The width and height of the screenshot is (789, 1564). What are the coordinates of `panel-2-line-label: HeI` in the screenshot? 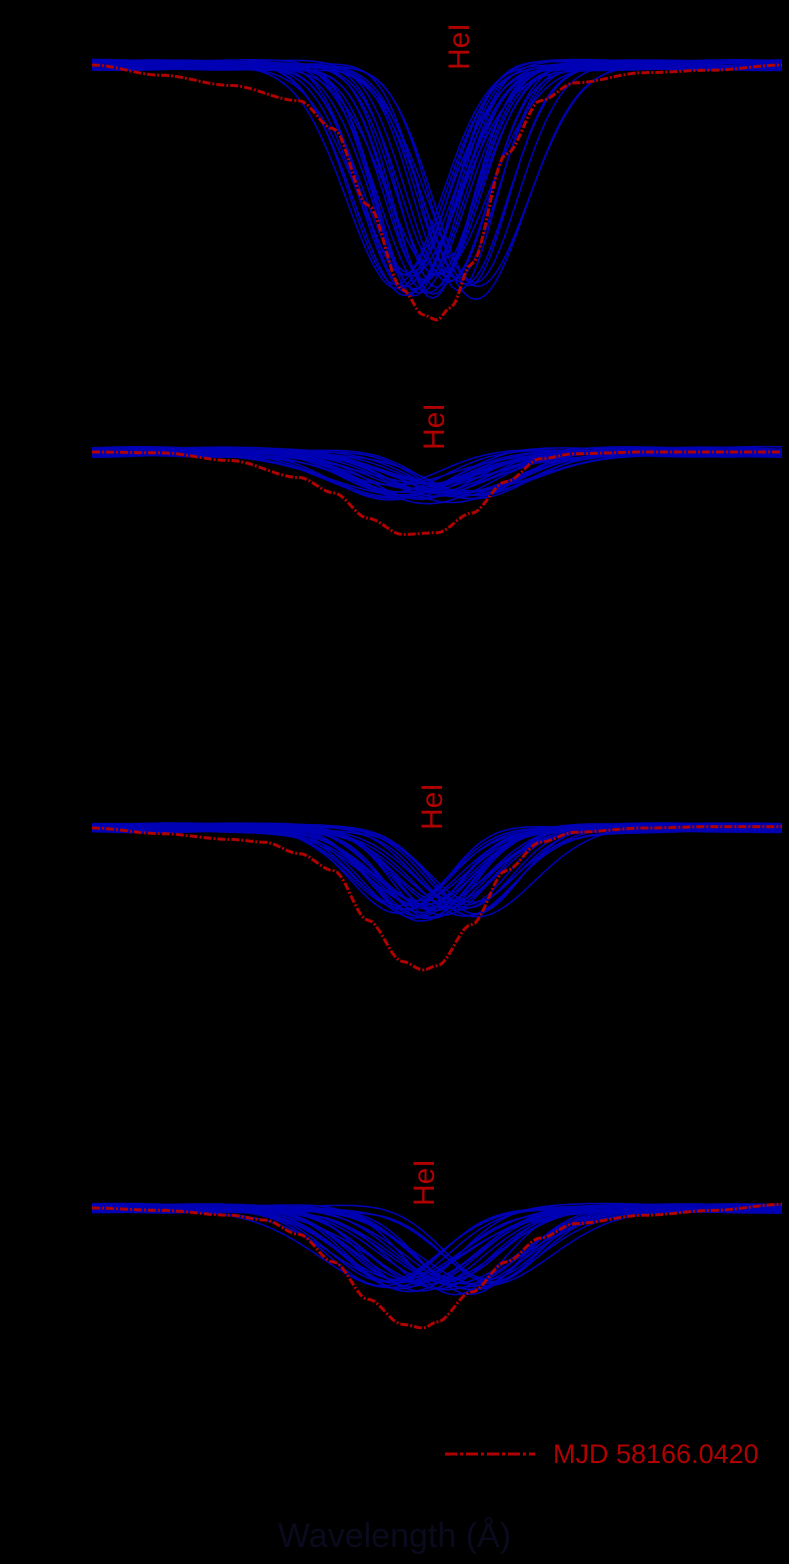 It's located at (434, 426).